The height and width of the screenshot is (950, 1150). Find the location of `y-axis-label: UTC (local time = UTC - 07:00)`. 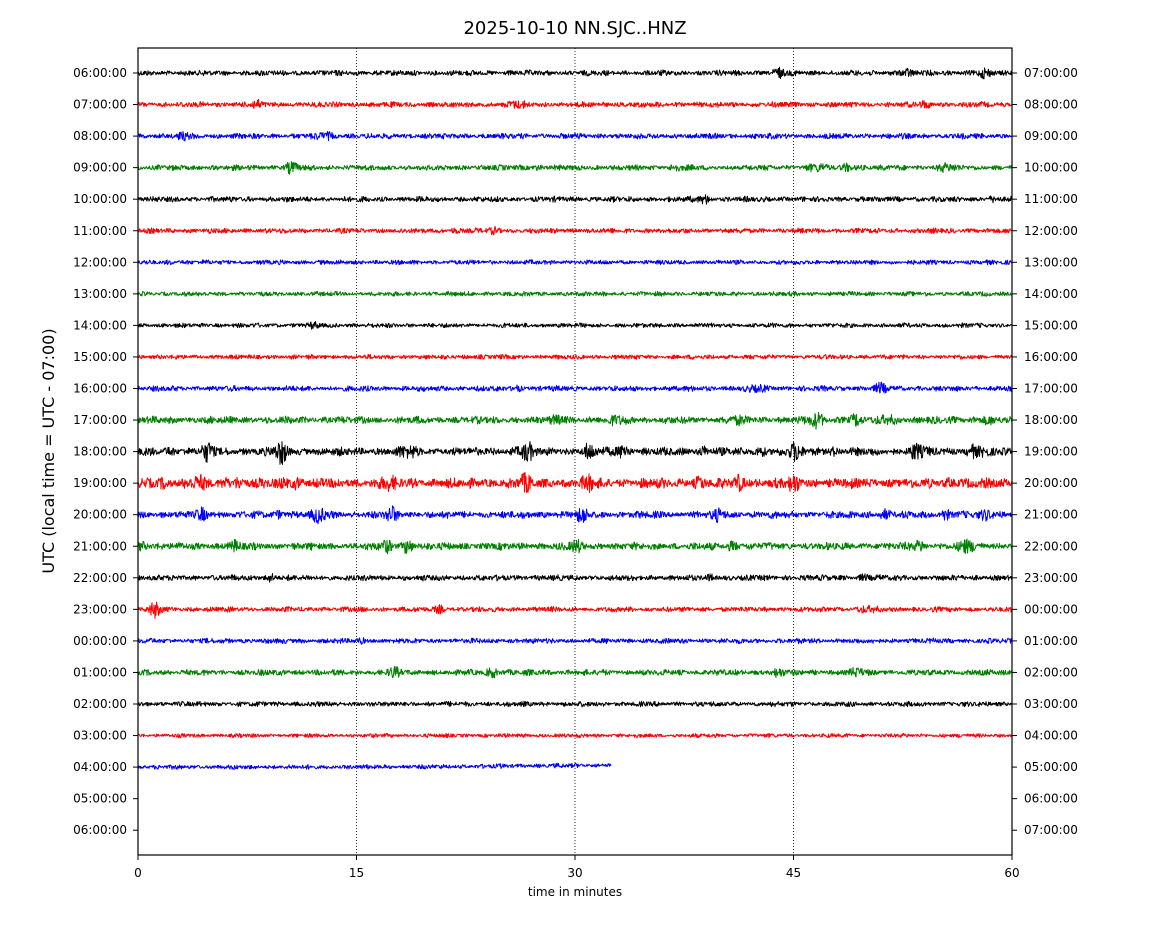

y-axis-label: UTC (local time = UTC - 07:00) is located at coordinates (48, 450).